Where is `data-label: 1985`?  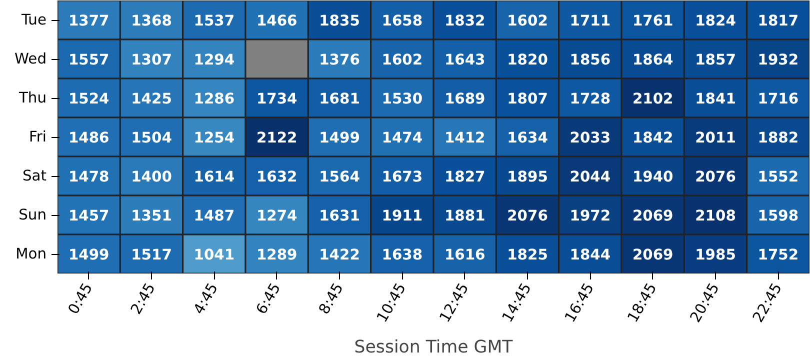 data-label: 1985 is located at coordinates (715, 255).